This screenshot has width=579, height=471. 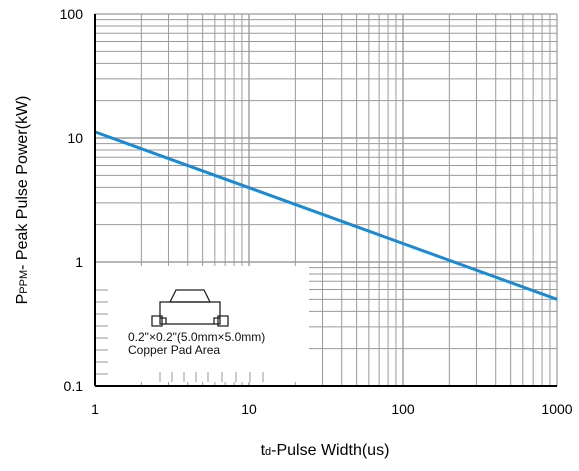 I want to click on pad-left, so click(x=157, y=321).